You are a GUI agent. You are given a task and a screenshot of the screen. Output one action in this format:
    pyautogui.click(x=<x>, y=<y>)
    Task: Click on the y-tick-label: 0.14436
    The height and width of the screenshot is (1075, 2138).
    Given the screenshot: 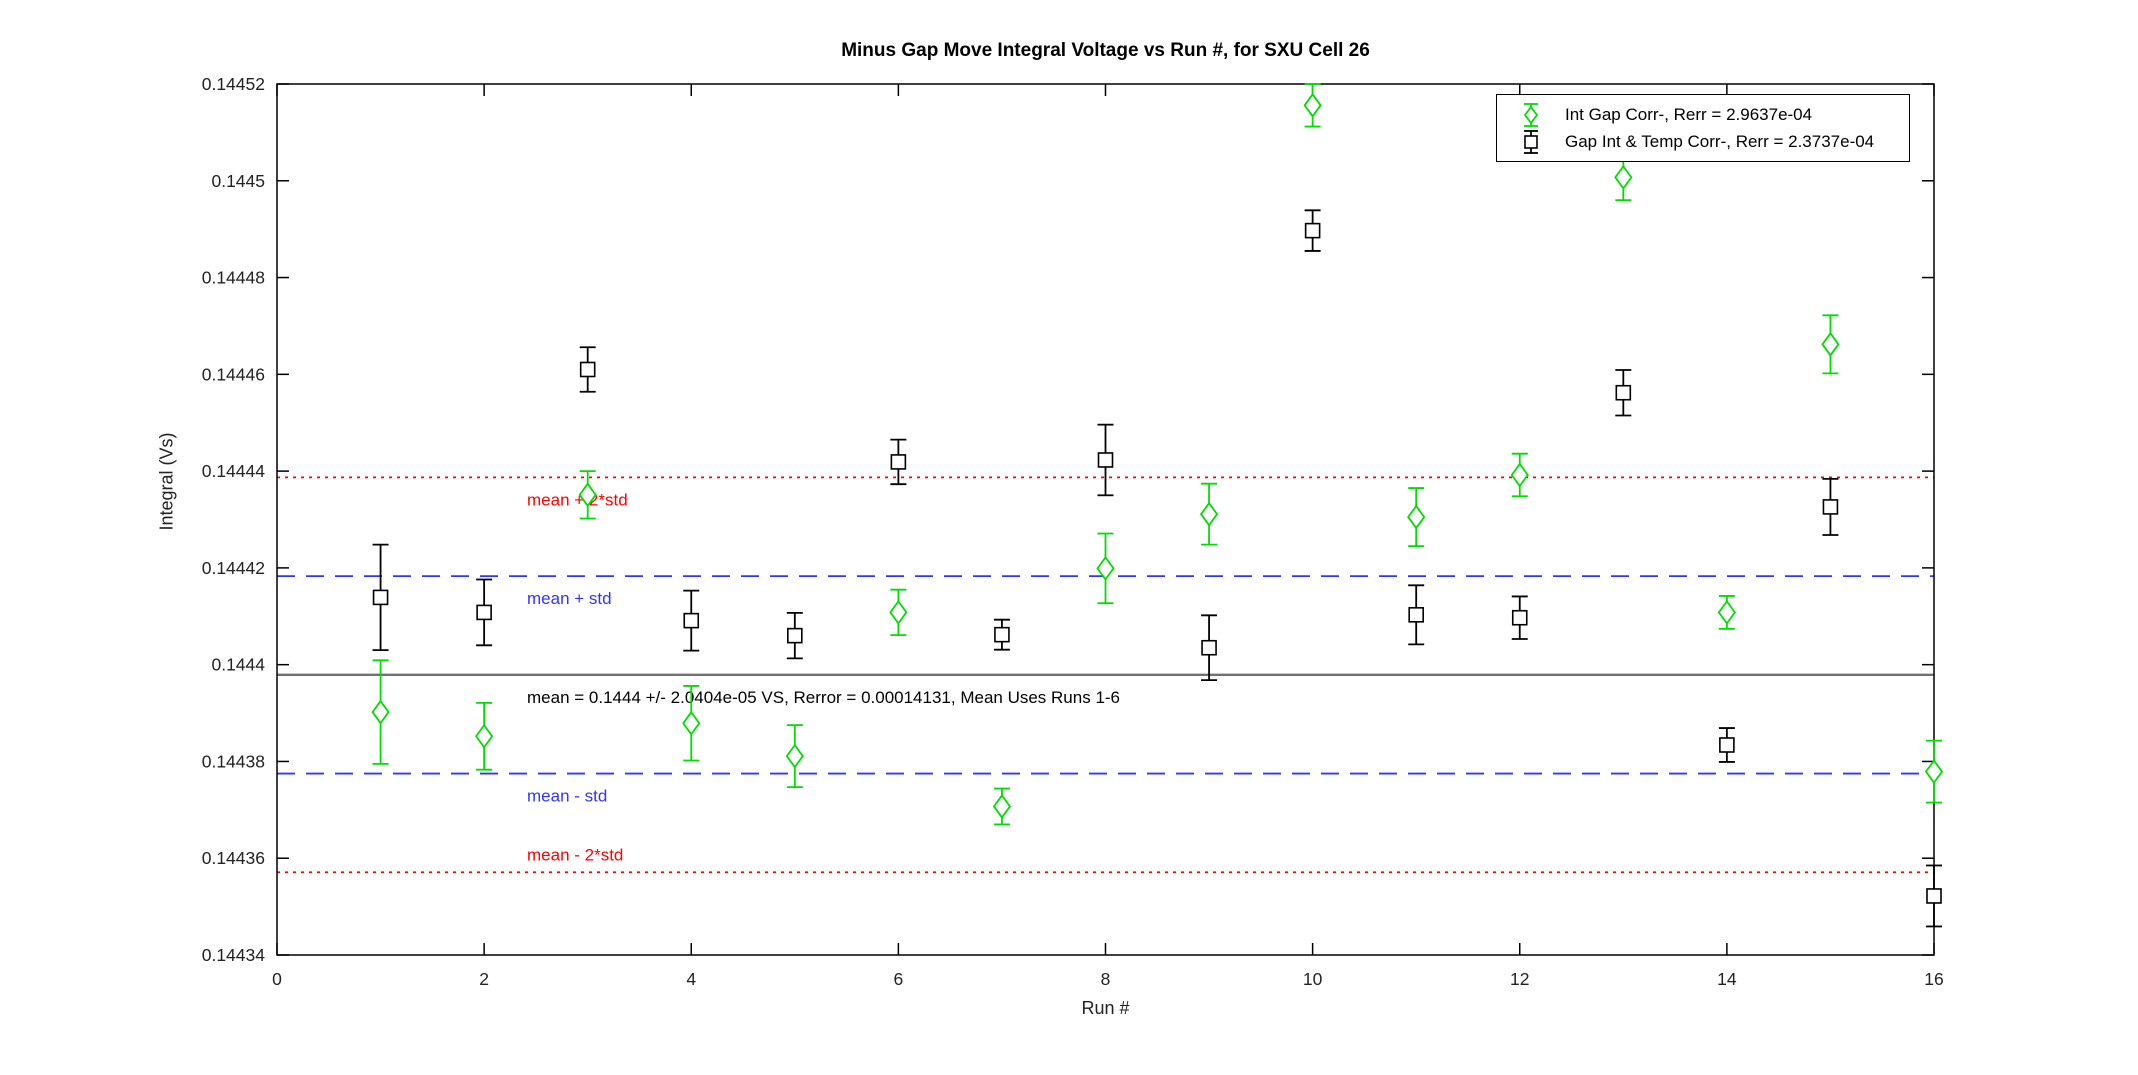 What is the action you would take?
    pyautogui.click(x=233, y=858)
    